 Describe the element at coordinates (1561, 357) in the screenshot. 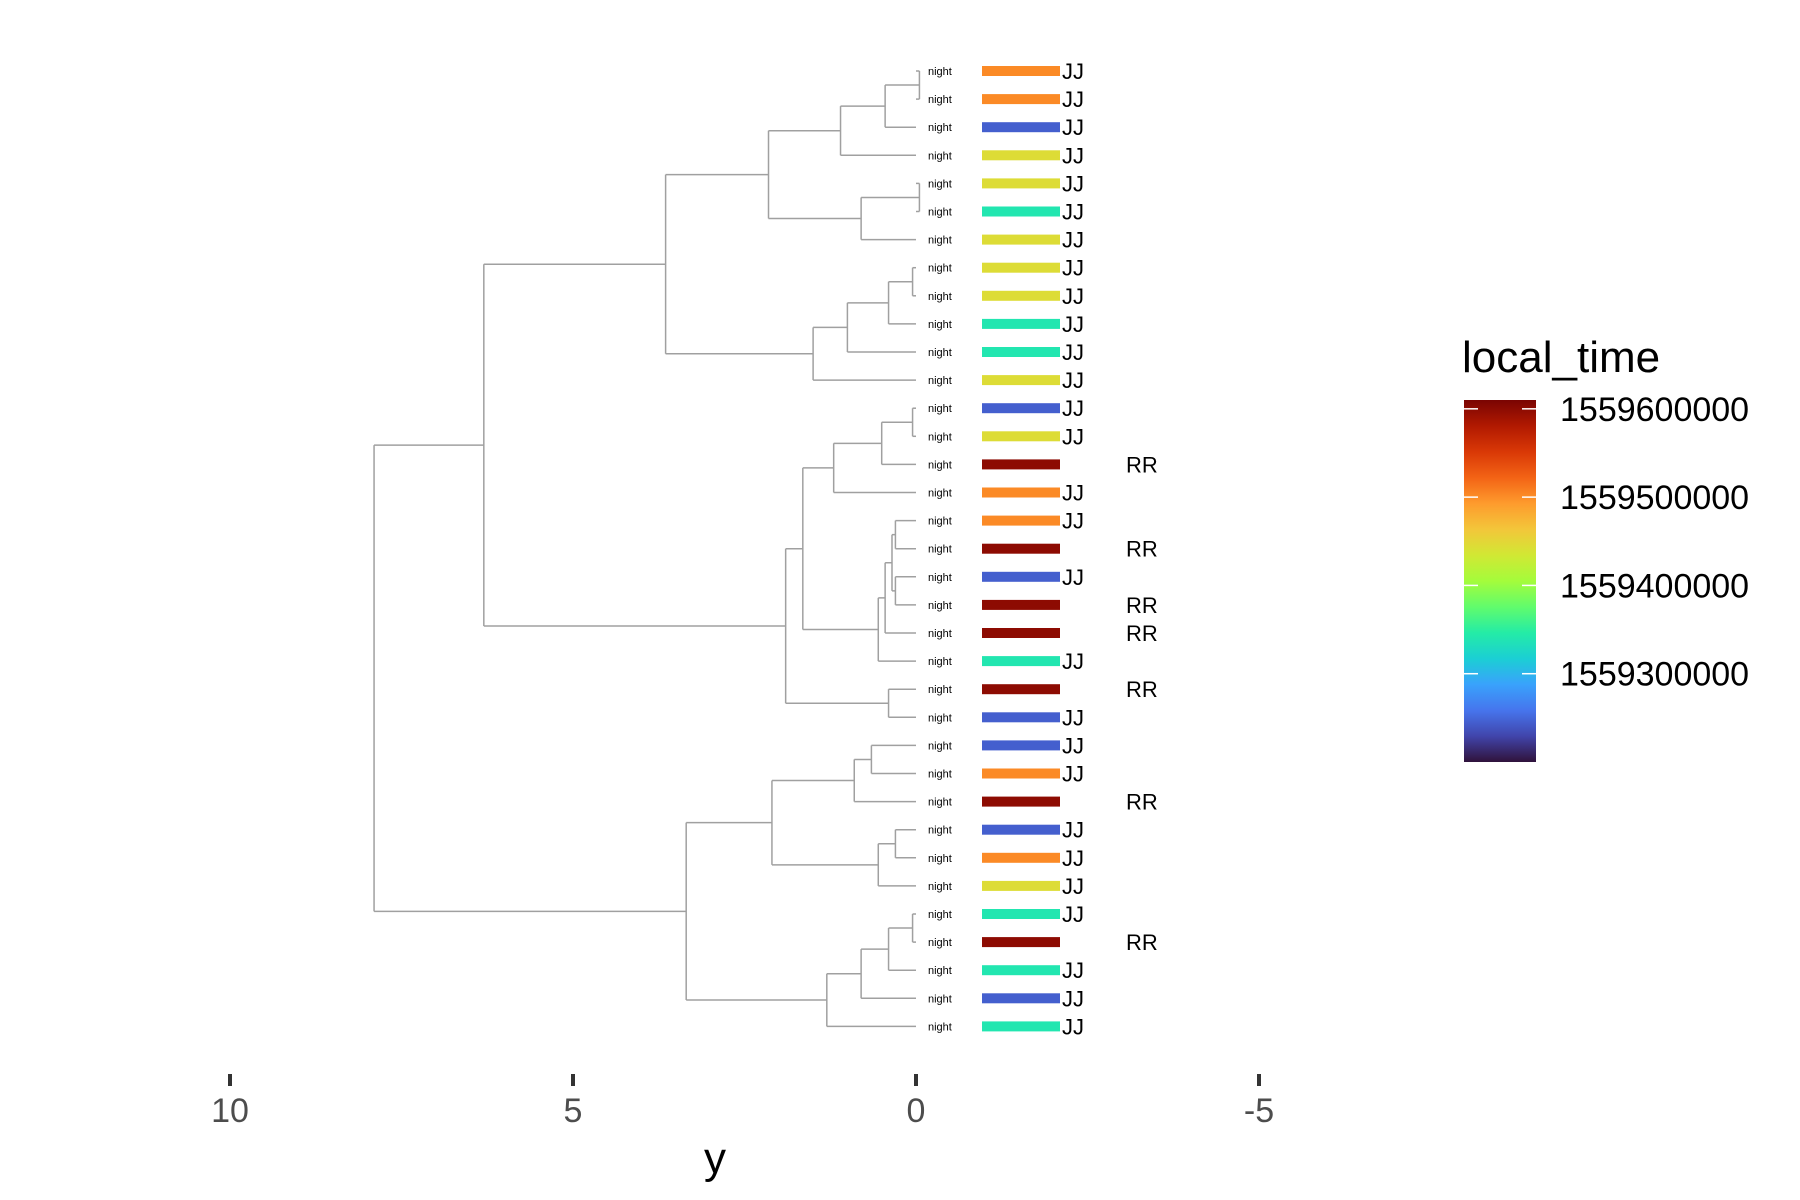

I see `legend-title: local_time` at that location.